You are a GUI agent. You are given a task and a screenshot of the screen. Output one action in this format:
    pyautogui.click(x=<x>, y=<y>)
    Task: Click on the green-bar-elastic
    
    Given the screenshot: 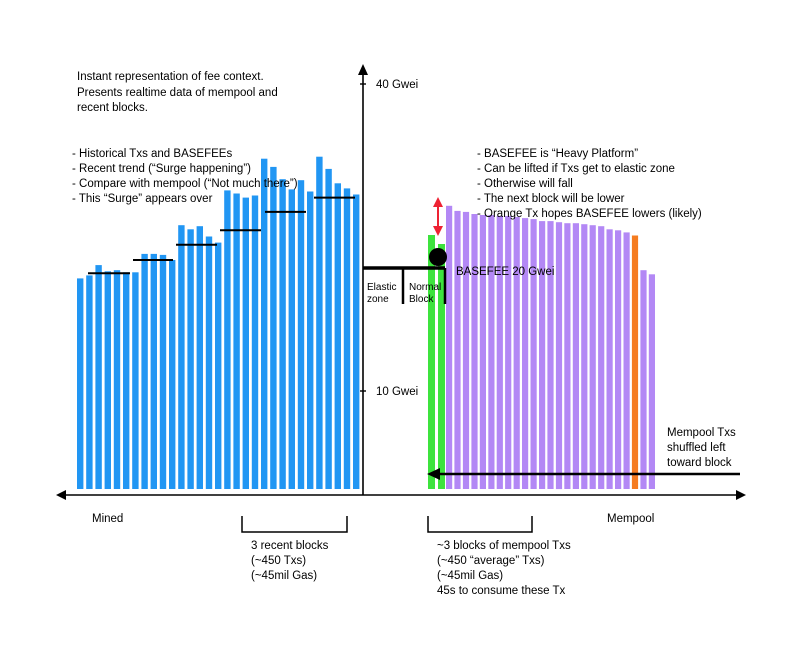 What is the action you would take?
    pyautogui.click(x=431, y=362)
    